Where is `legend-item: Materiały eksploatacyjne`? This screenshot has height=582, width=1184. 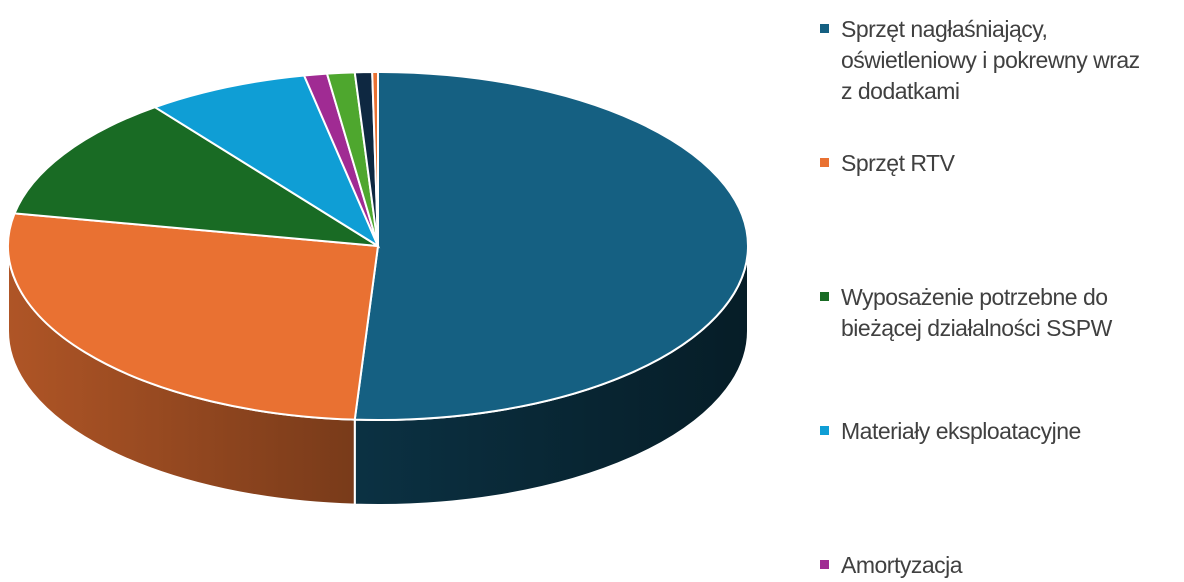 legend-item: Materiały eksploatacyjne is located at coordinates (985, 431).